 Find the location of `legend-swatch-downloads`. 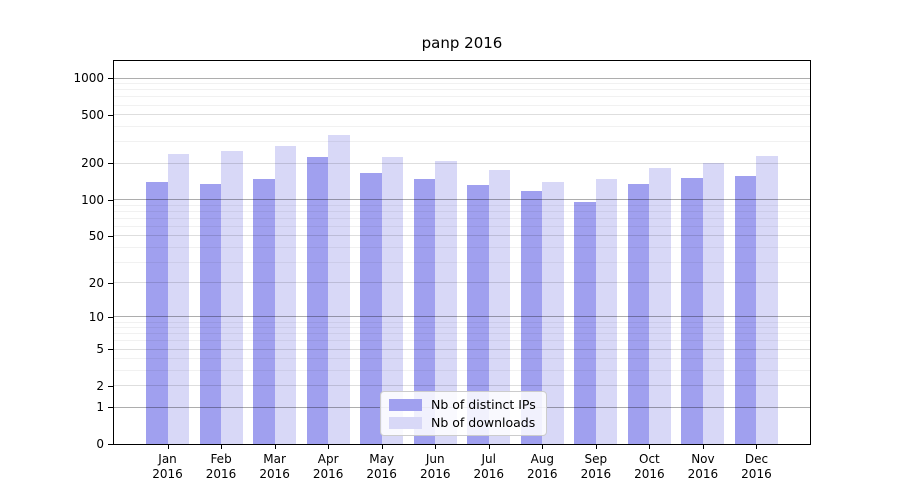

legend-swatch-downloads is located at coordinates (405, 422).